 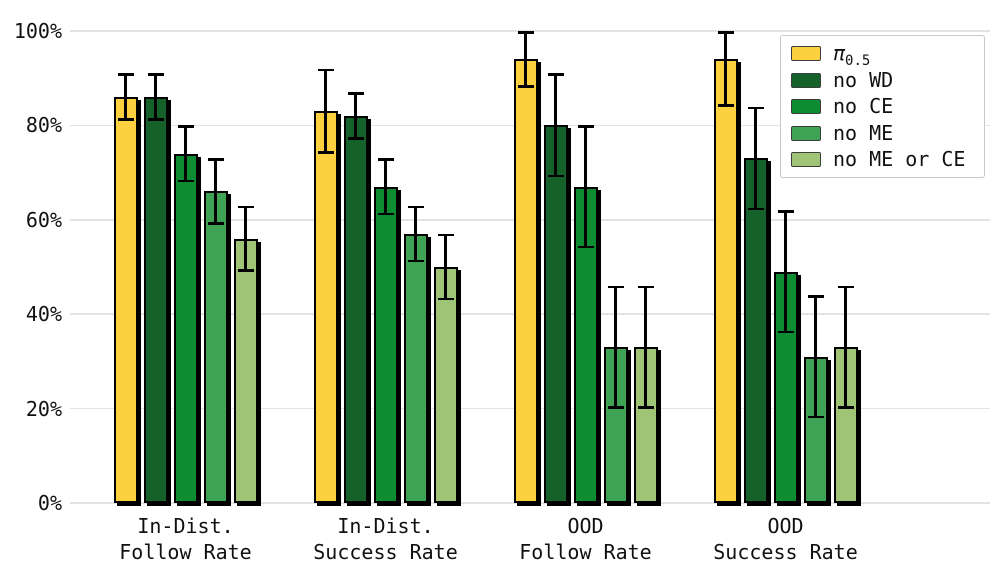 I want to click on legend: π0.5 no WD no CE no ME no ME or CE, so click(x=882, y=106).